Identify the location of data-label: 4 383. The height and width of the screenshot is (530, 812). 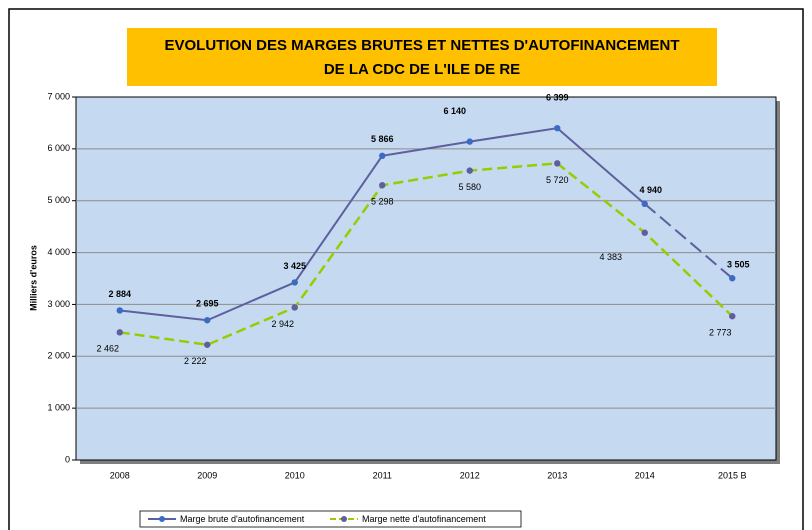
(610, 257).